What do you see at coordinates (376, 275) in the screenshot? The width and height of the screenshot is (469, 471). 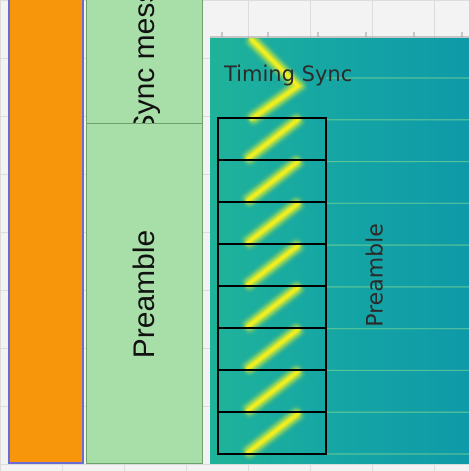 I see `spectrogram-preamble-label: Preamble` at bounding box center [376, 275].